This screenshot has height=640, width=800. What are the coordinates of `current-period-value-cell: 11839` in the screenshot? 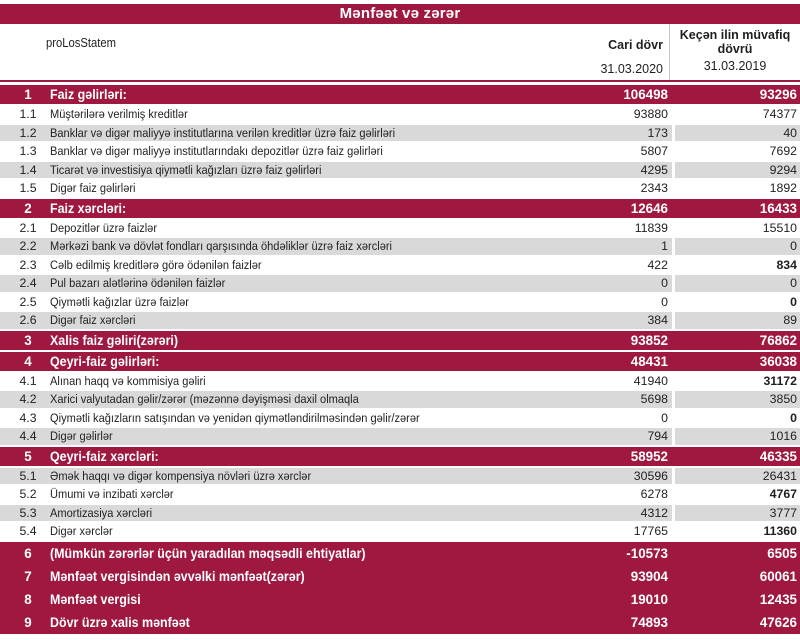 It's located at (651, 227).